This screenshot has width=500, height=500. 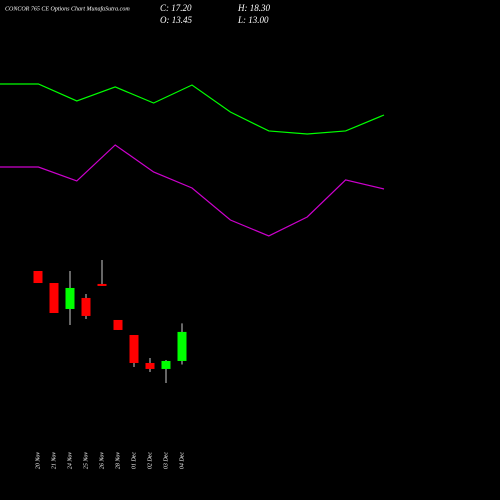 I want to click on x-tick-label: 02 Dec, so click(x=150, y=460).